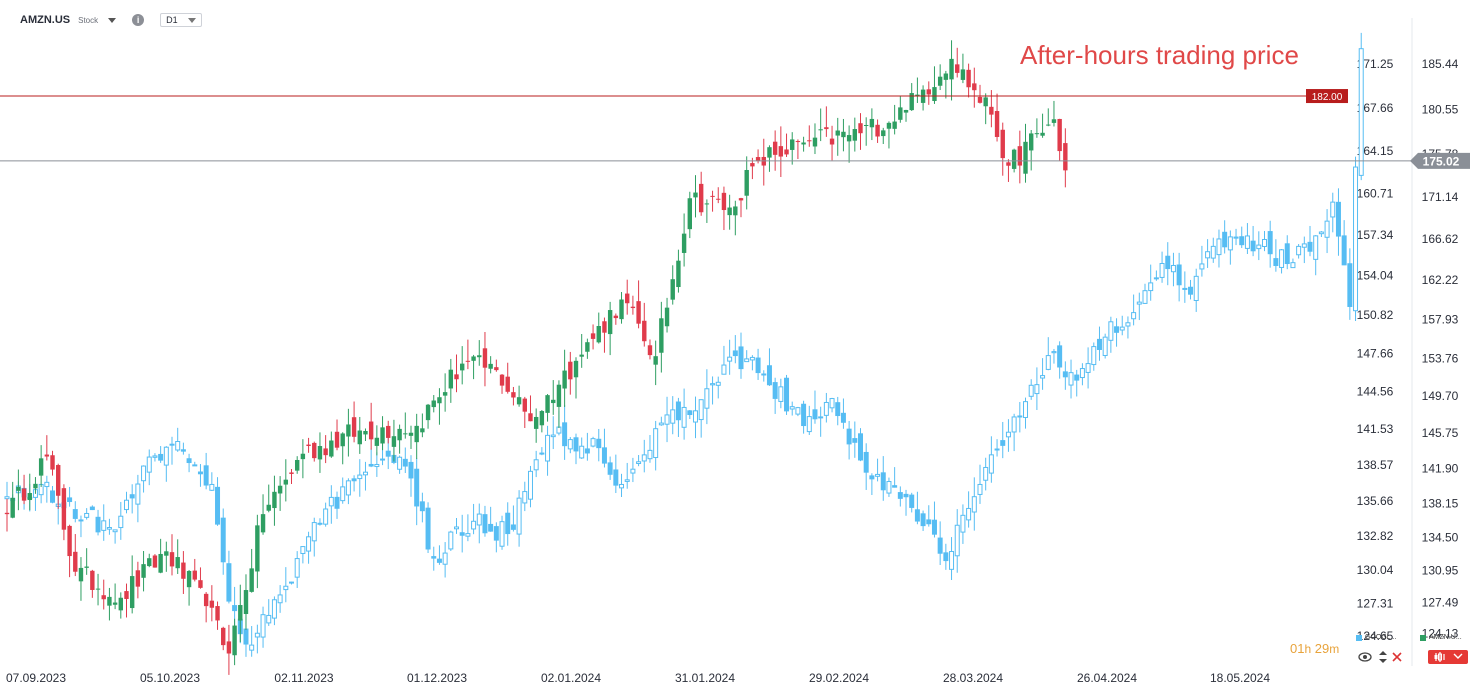 Image resolution: width=1482 pixels, height=694 pixels. I want to click on reorder-control, so click(1383, 657).